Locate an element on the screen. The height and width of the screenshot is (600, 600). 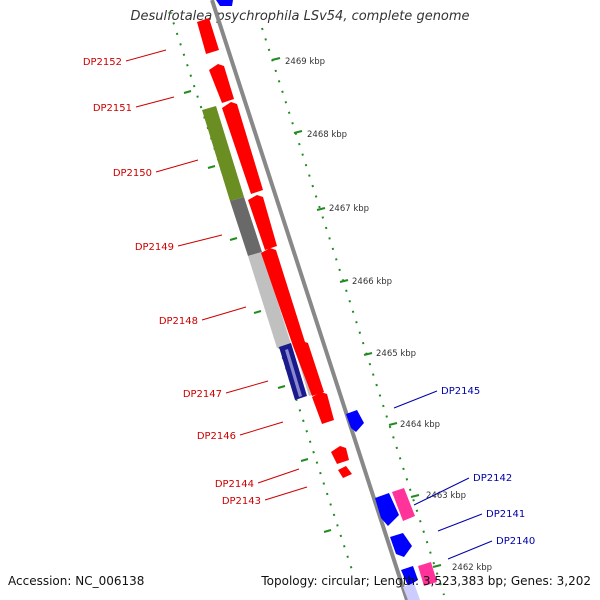
gene-arrow-dp2141 is located at coordinates (401, 545).